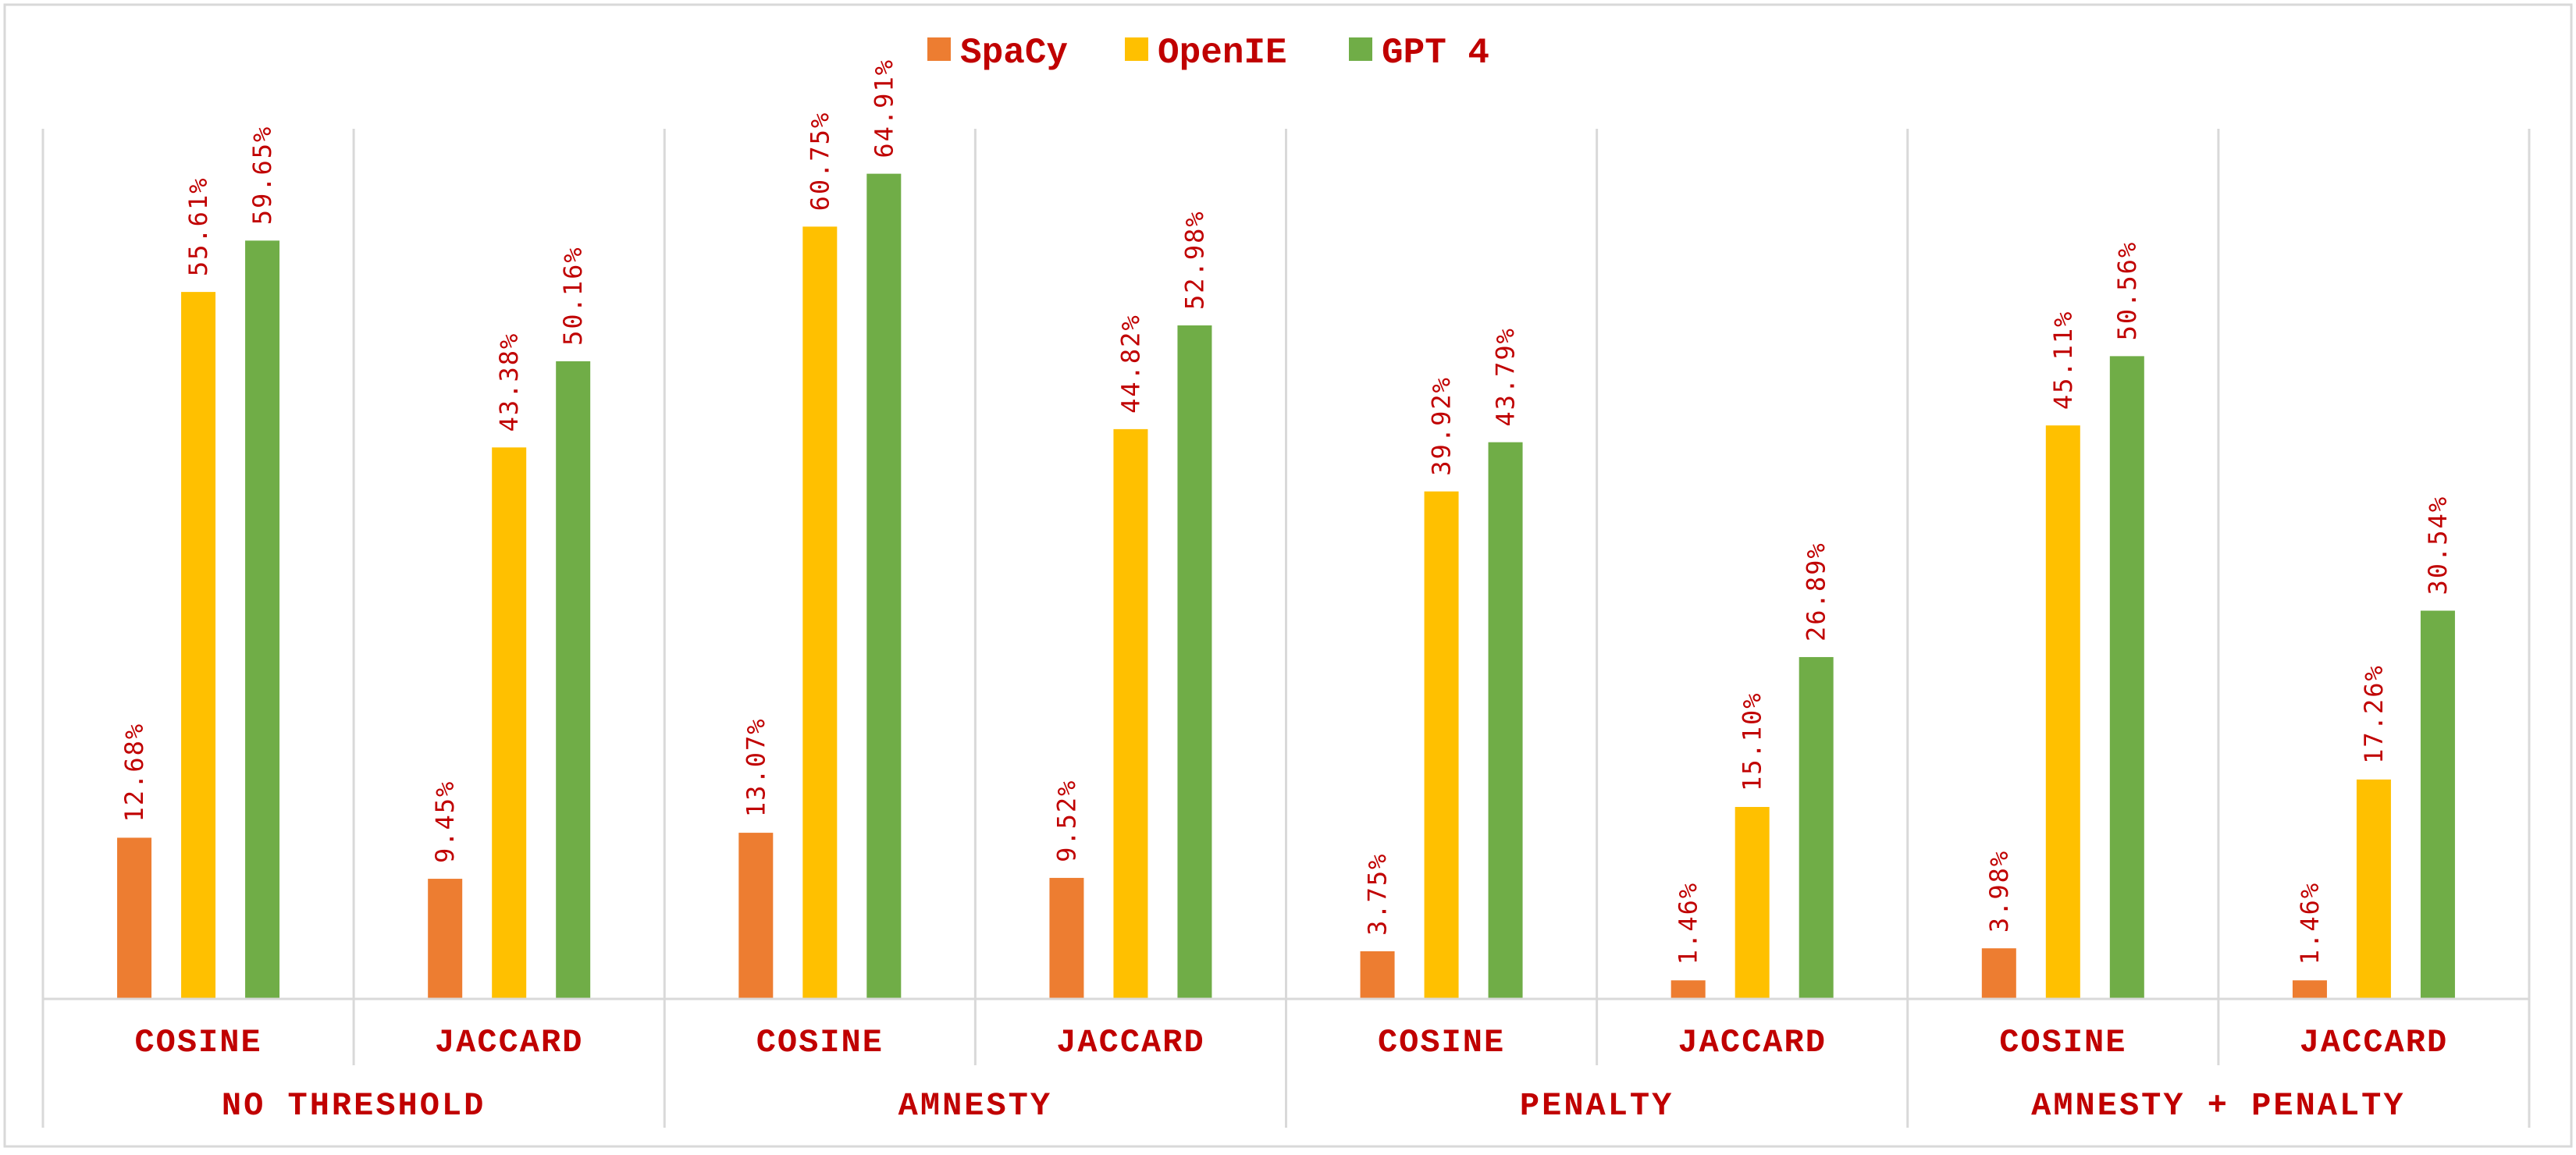 Image resolution: width=2576 pixels, height=1155 pixels. Describe the element at coordinates (819, 161) in the screenshot. I see `data-label: 60.75%` at that location.